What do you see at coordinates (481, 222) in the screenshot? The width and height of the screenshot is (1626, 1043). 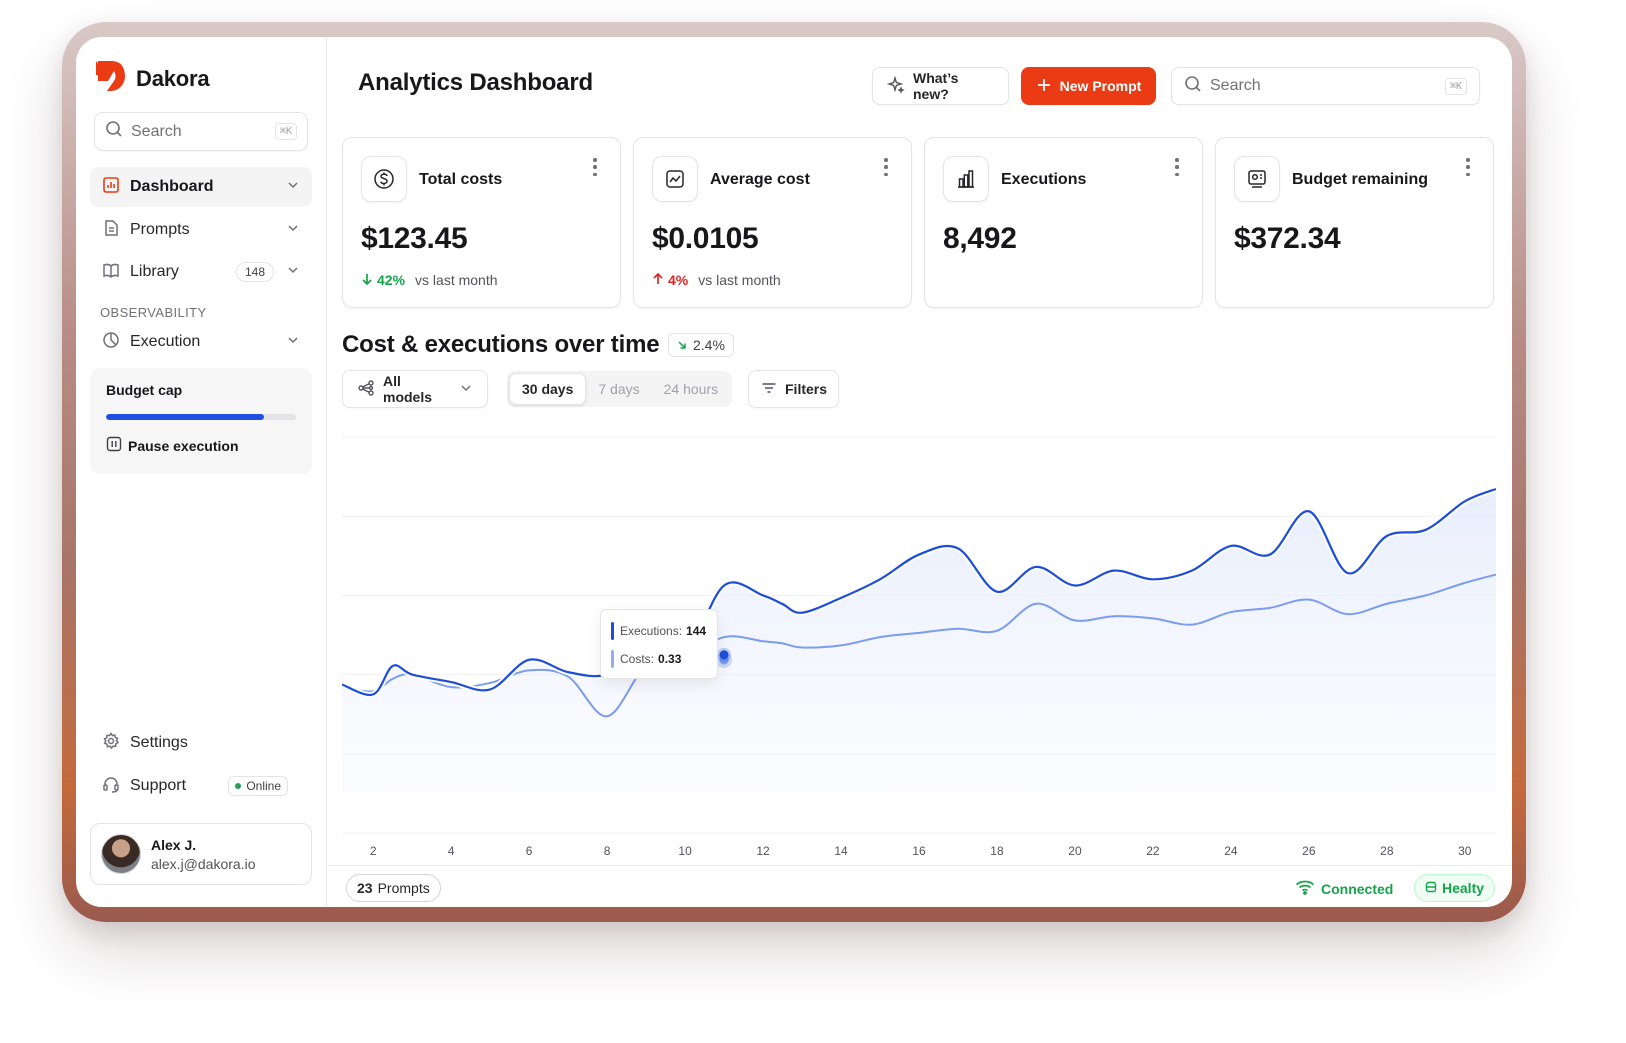 I see `stat-card-total-costs: Total costs $123.45 42% vs last month` at bounding box center [481, 222].